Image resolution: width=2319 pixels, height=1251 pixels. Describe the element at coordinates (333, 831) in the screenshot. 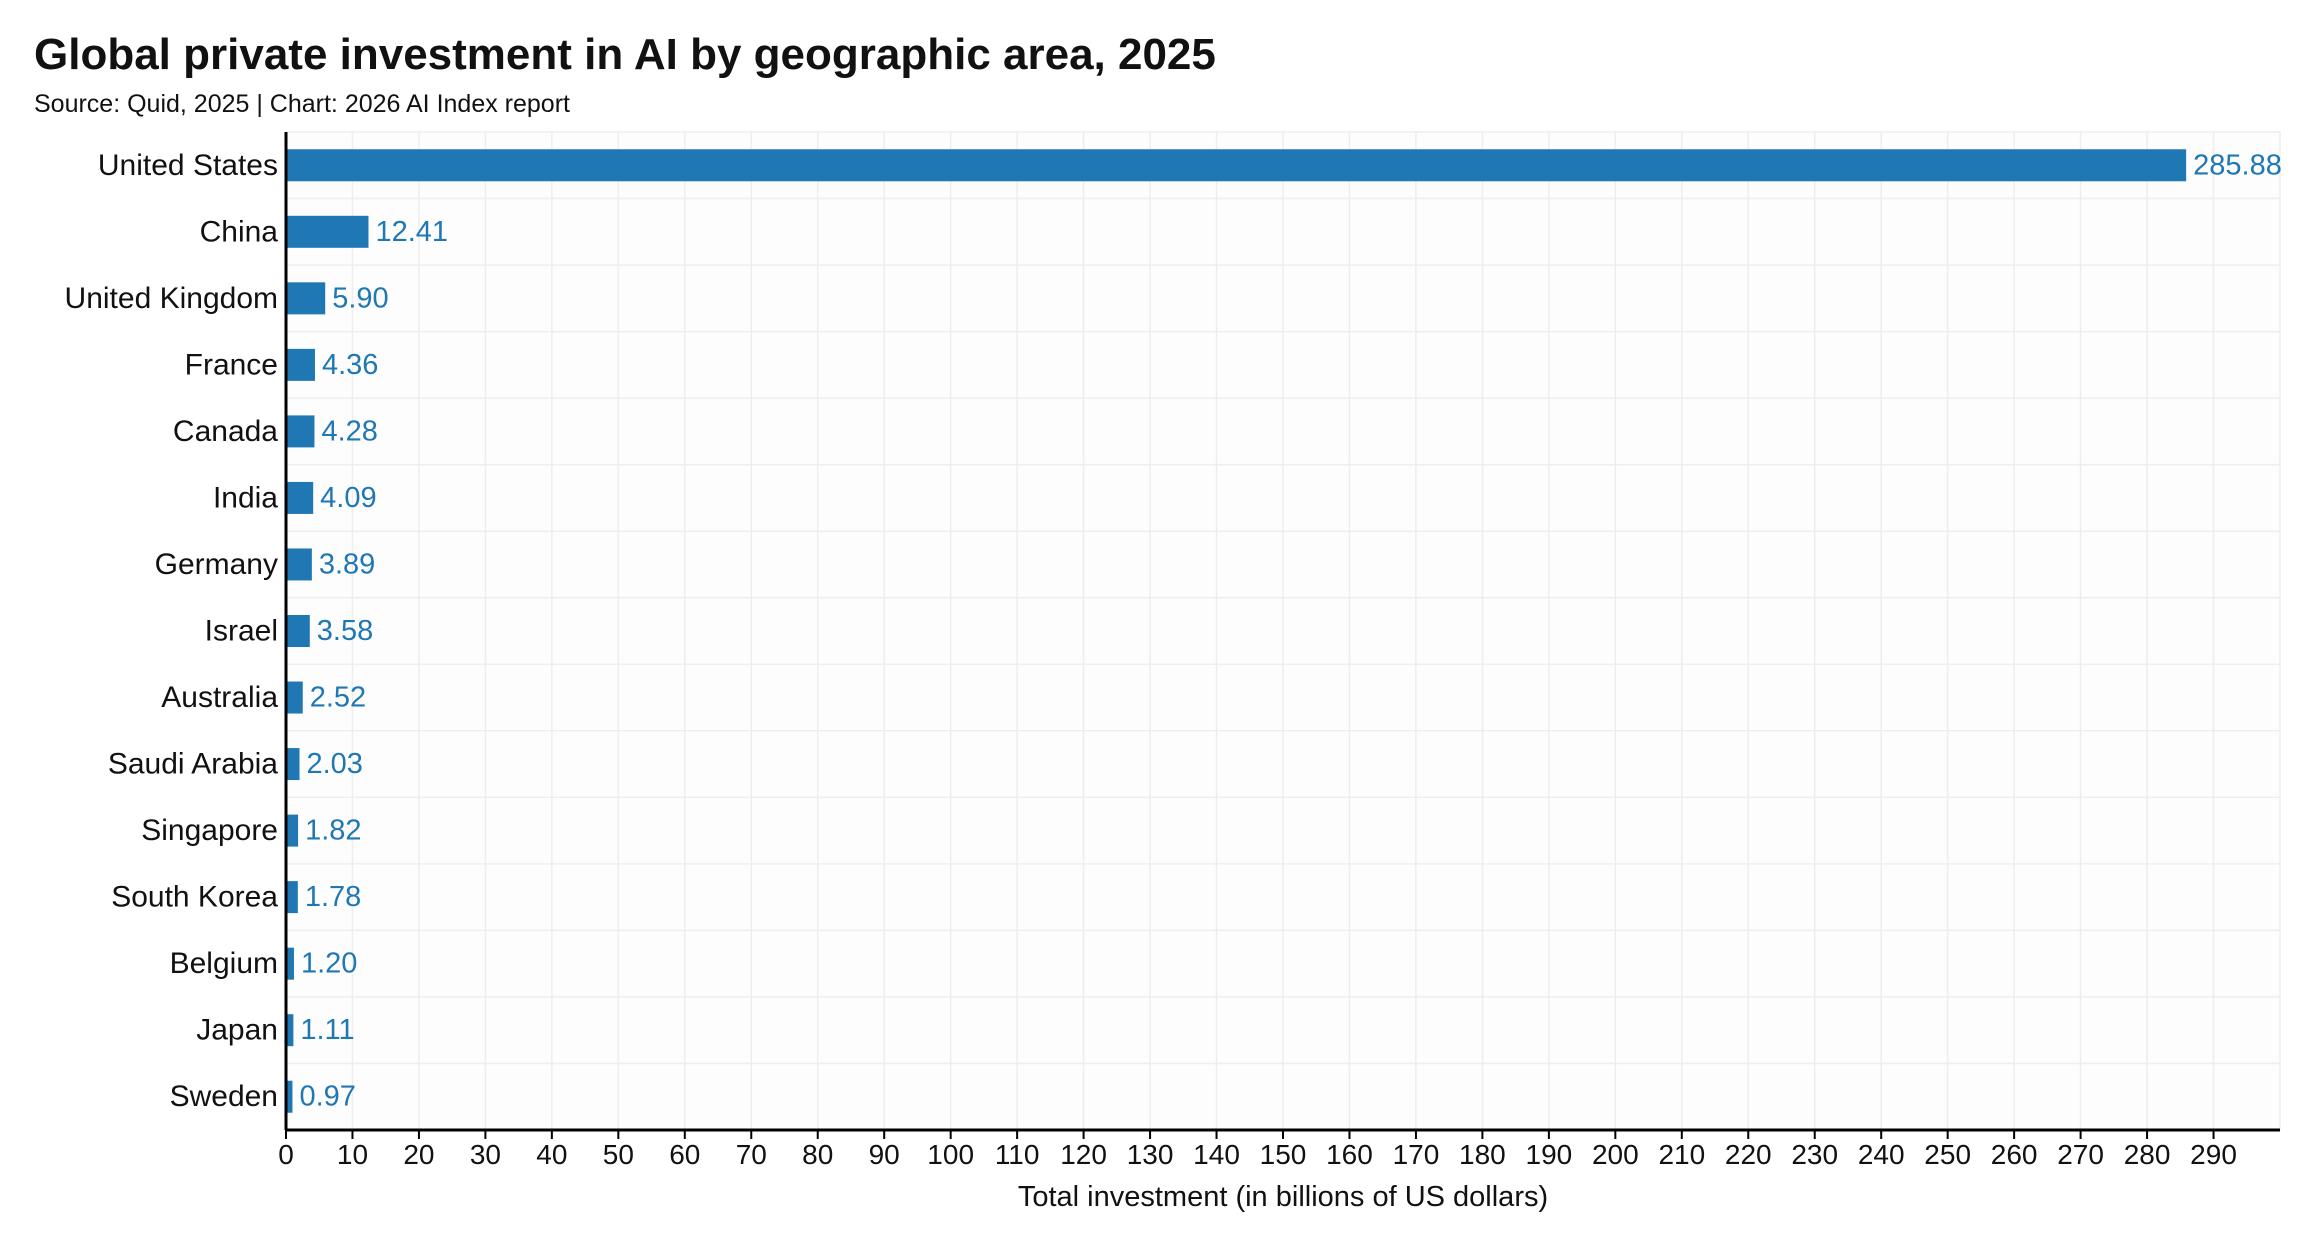

I see `data-label: 1.82` at that location.